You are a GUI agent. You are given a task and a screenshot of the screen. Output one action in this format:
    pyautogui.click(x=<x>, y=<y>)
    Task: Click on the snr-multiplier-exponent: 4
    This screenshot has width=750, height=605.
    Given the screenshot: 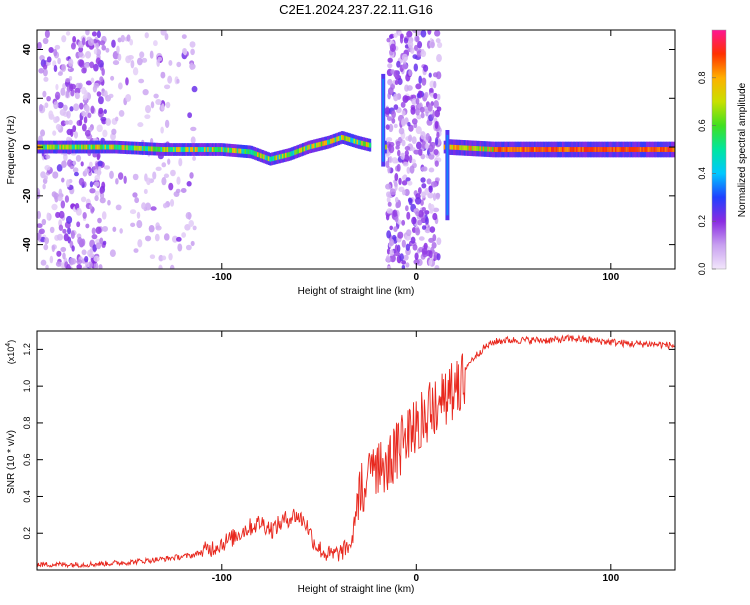 What is the action you would take?
    pyautogui.click(x=8, y=345)
    